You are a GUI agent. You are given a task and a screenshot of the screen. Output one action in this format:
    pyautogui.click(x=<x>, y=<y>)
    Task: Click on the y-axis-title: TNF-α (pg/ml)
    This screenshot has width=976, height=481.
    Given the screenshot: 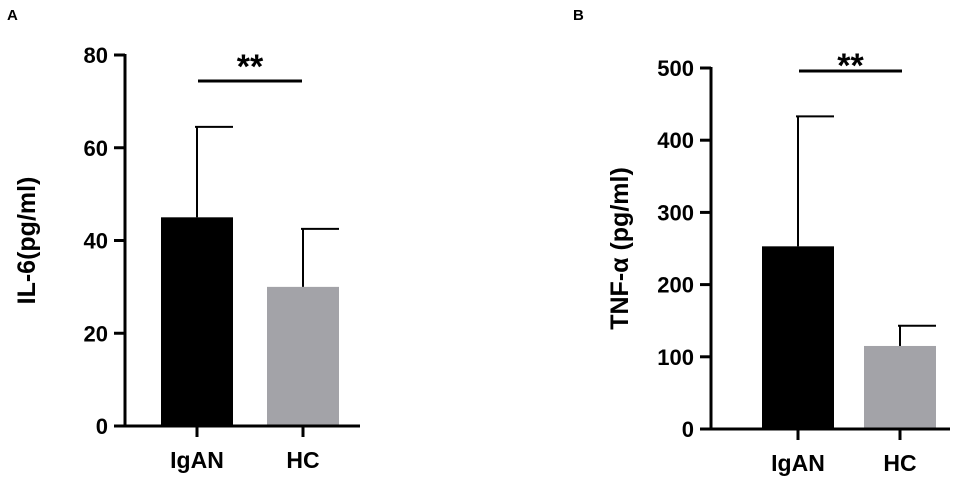 What is the action you would take?
    pyautogui.click(x=620, y=248)
    